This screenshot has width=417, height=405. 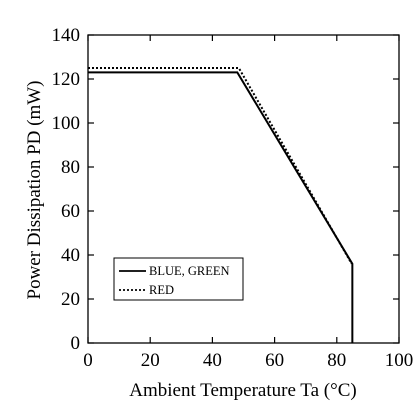 What do you see at coordinates (70, 167) in the screenshot?
I see `y-tick-label: 80` at bounding box center [70, 167].